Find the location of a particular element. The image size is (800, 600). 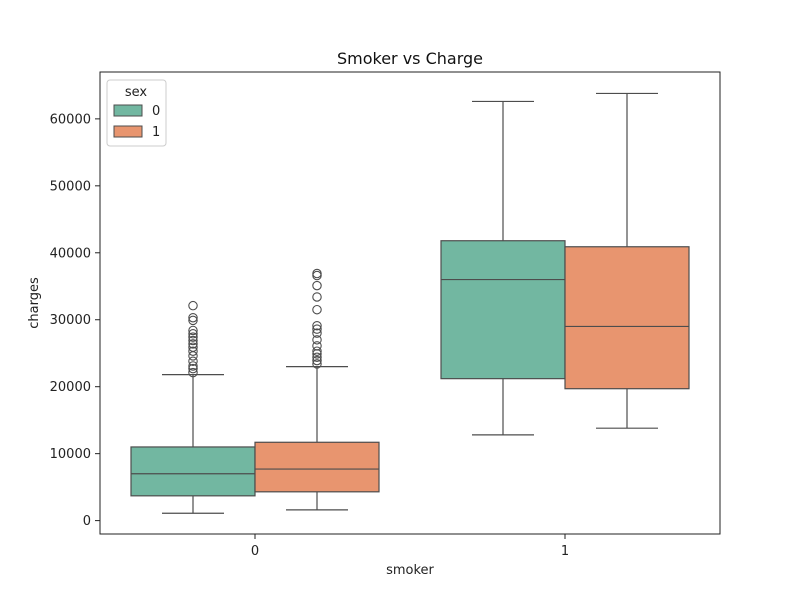

y-axis-label: charges is located at coordinates (34, 303).